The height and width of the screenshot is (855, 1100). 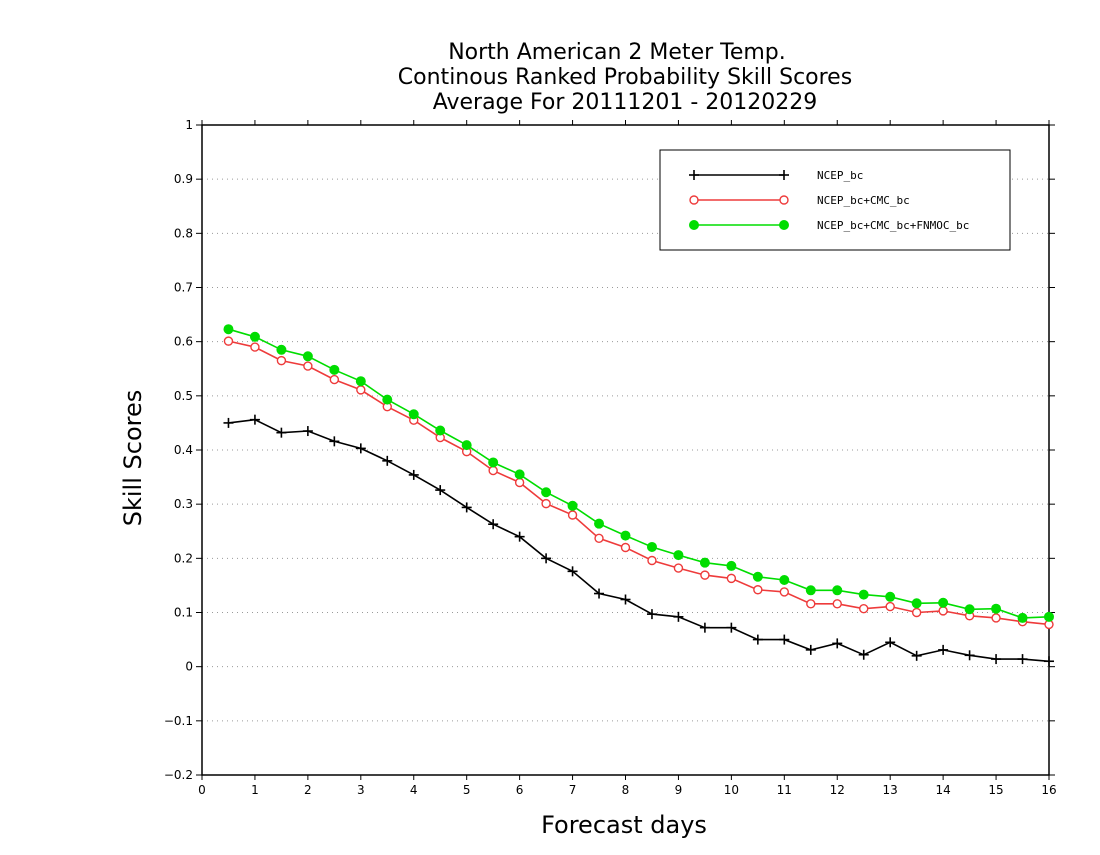 What do you see at coordinates (890, 790) in the screenshot?
I see `x-tick-label: 13` at bounding box center [890, 790].